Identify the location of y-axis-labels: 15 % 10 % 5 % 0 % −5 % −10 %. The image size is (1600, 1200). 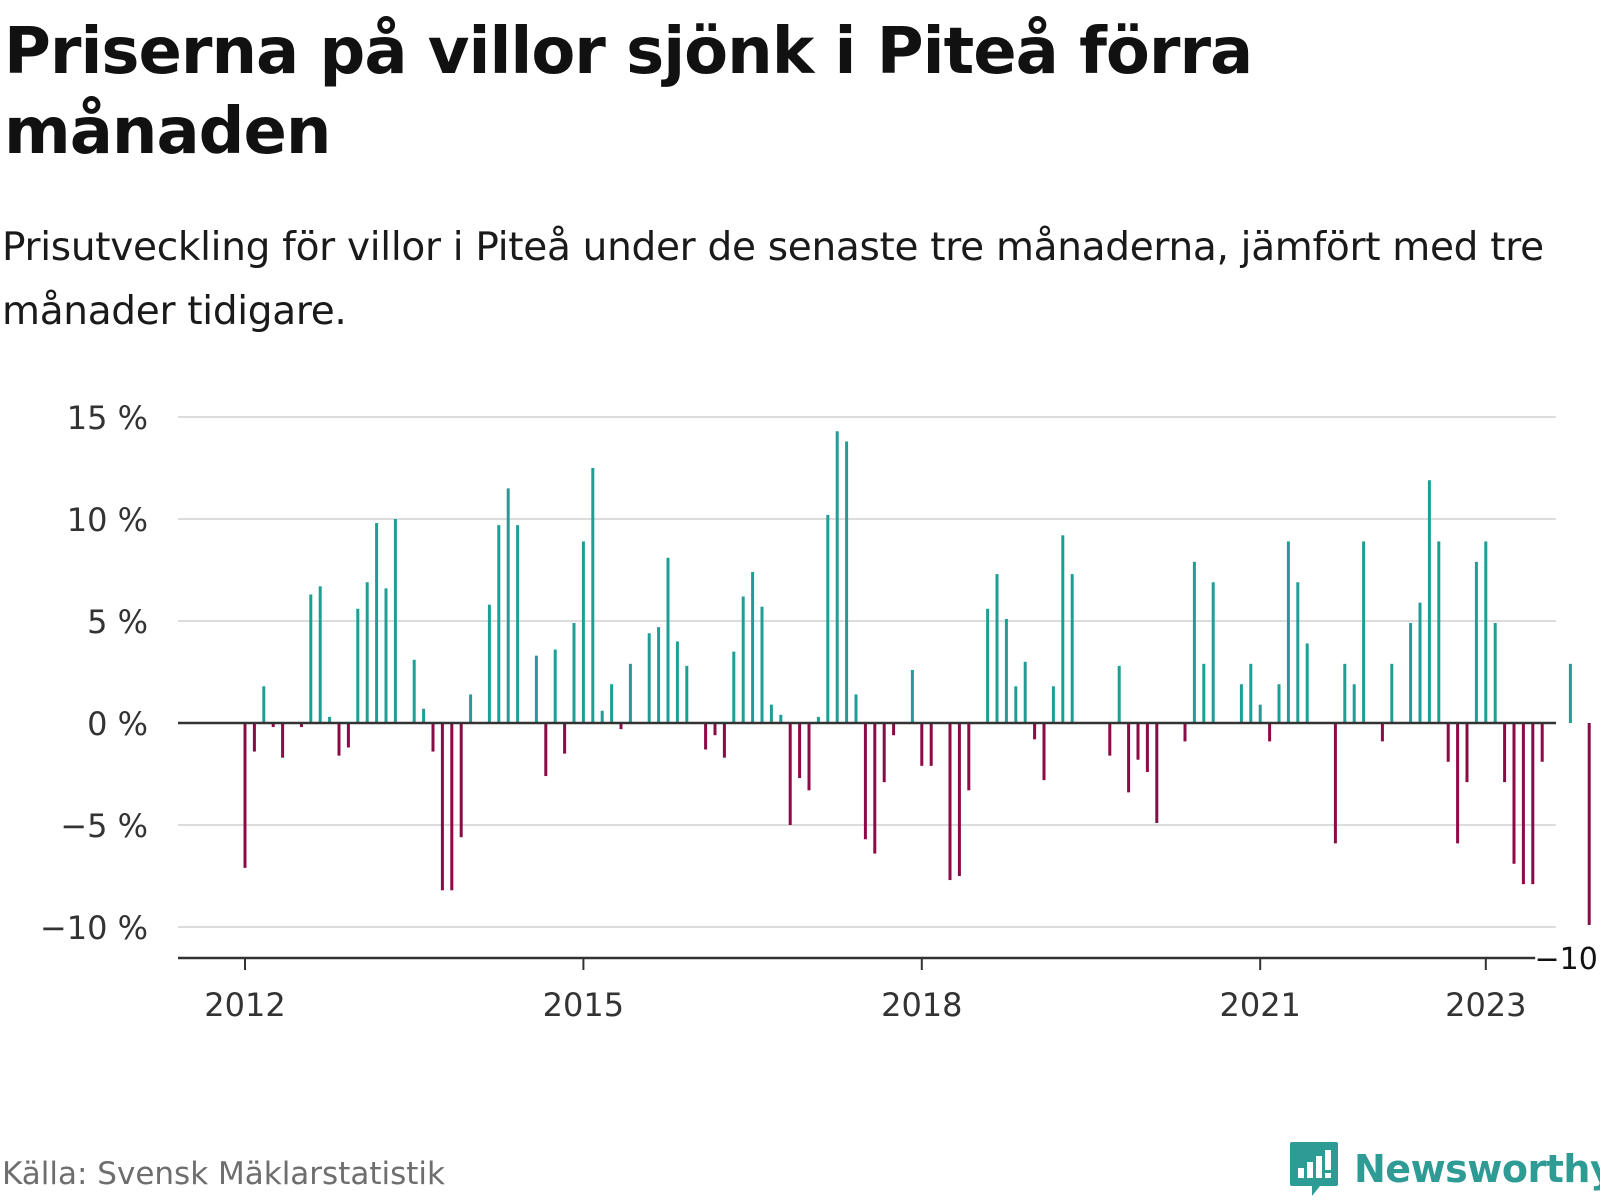
(94, 673).